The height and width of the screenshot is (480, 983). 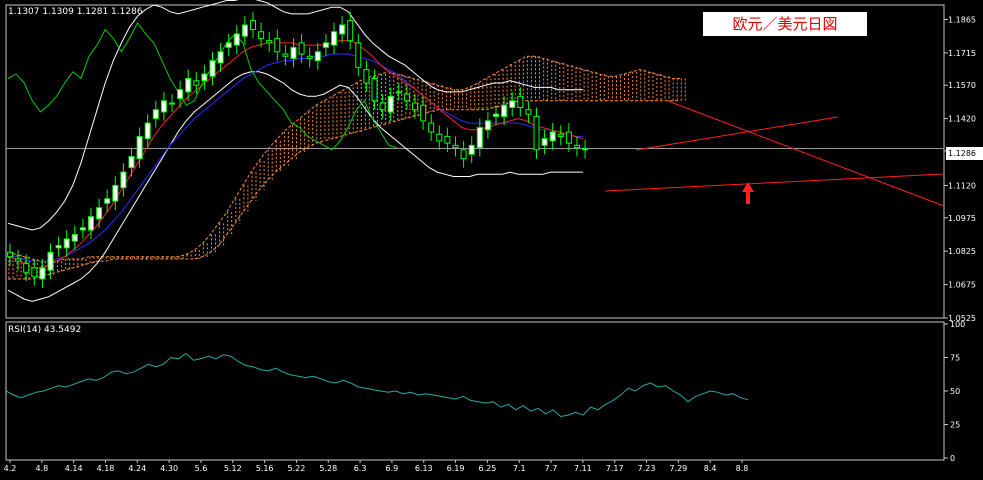 What do you see at coordinates (962, 85) in the screenshot?
I see `price-tick-label: 1.1570` at bounding box center [962, 85].